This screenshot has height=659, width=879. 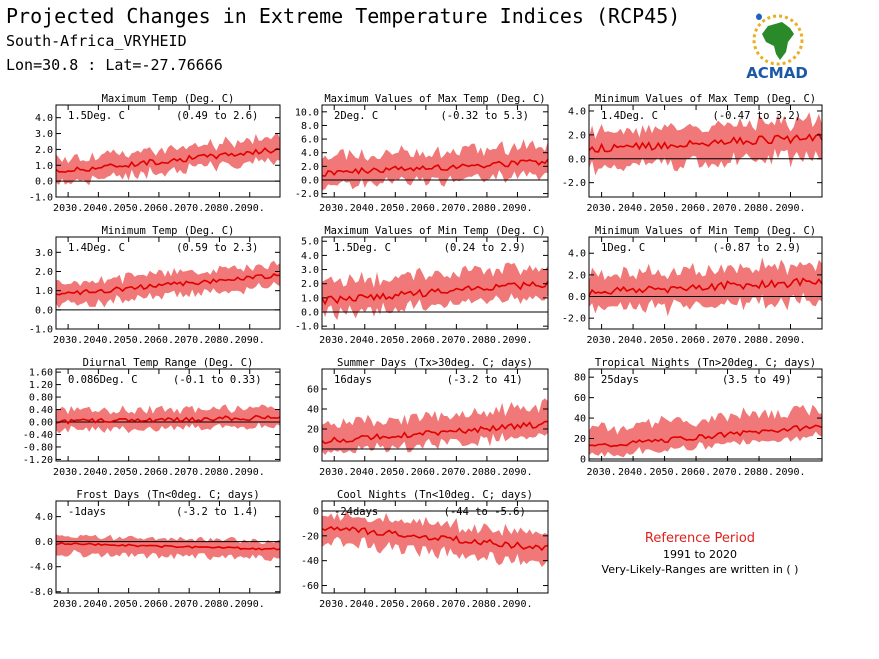 What do you see at coordinates (485, 512) in the screenshot?
I see `range-label: (-44 to -5.6)` at bounding box center [485, 512].